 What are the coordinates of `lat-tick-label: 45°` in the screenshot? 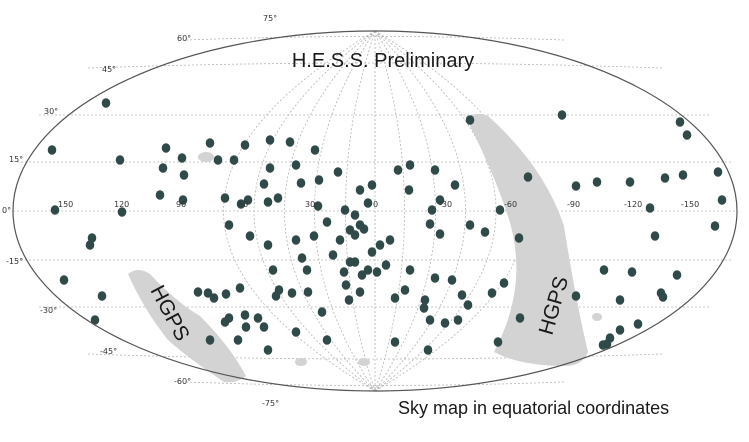 It's located at (109, 69).